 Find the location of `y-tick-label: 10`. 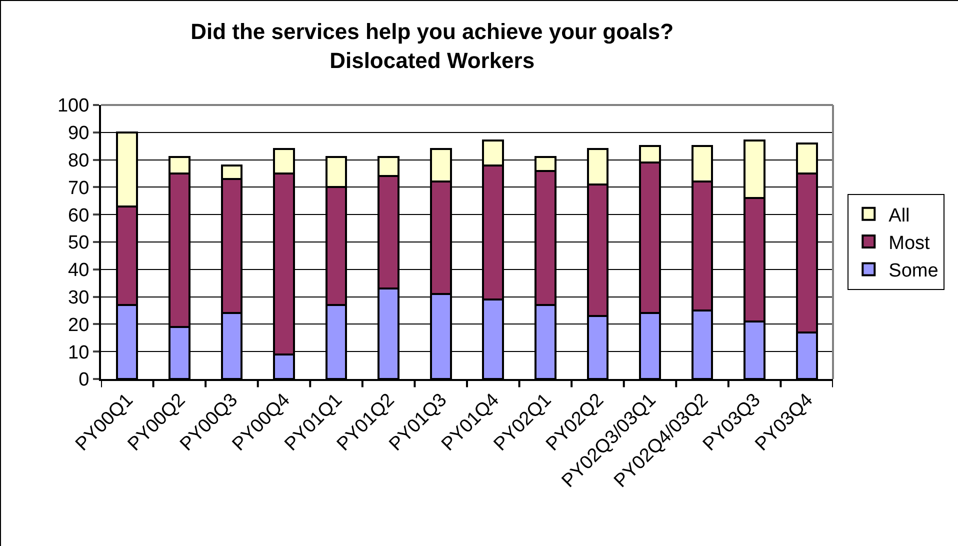

y-tick-label: 10 is located at coordinates (79, 353).